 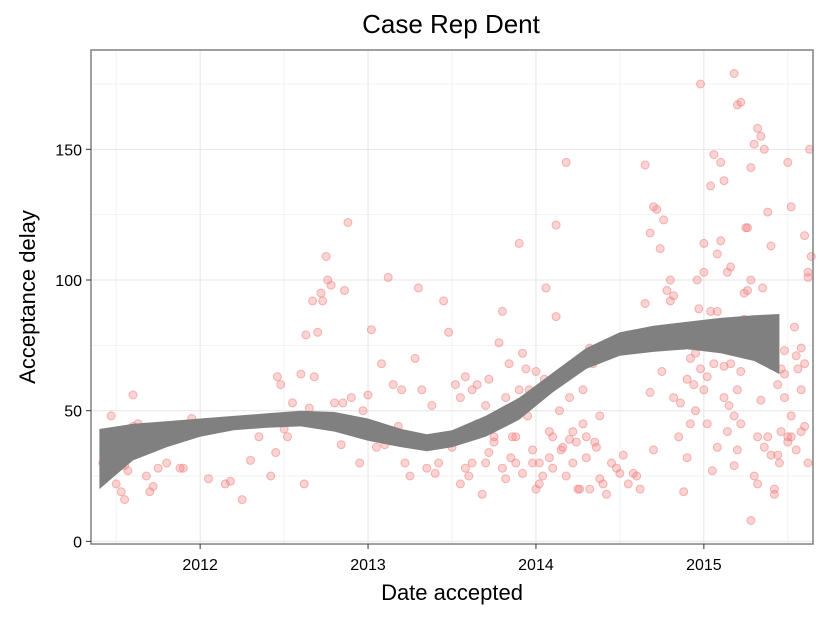 I want to click on x-tick-label: 2013, so click(x=368, y=565).